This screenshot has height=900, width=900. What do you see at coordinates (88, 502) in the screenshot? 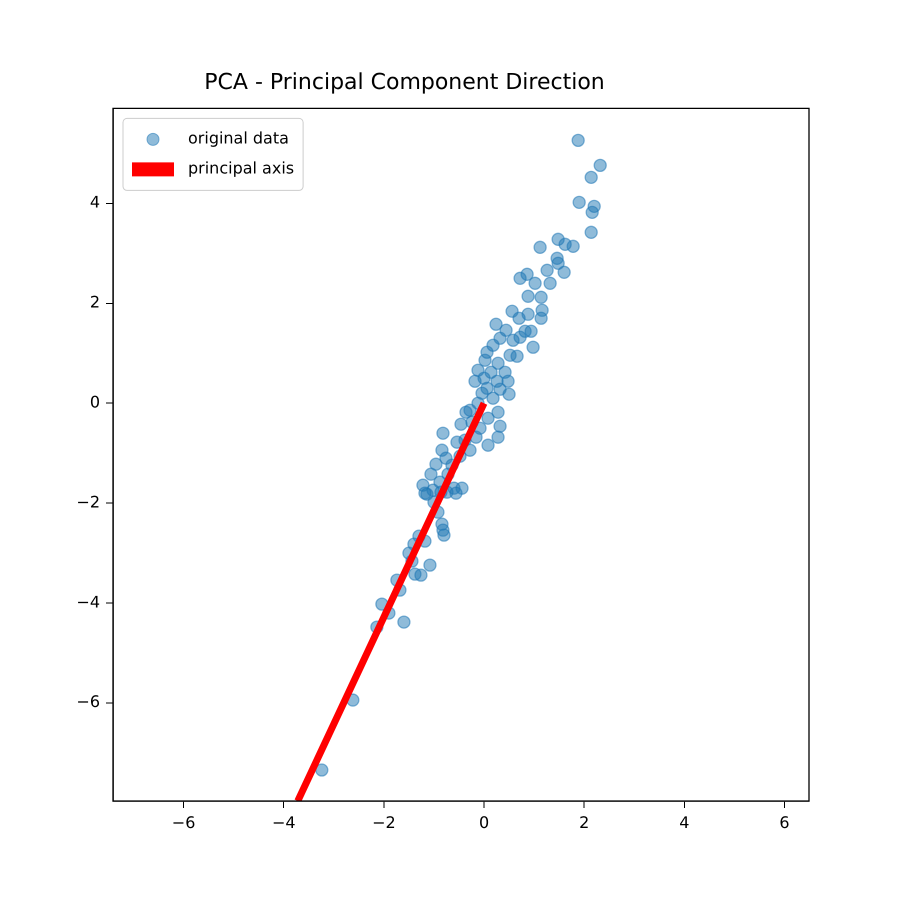
I see `y-tick-label: −2` at bounding box center [88, 502].